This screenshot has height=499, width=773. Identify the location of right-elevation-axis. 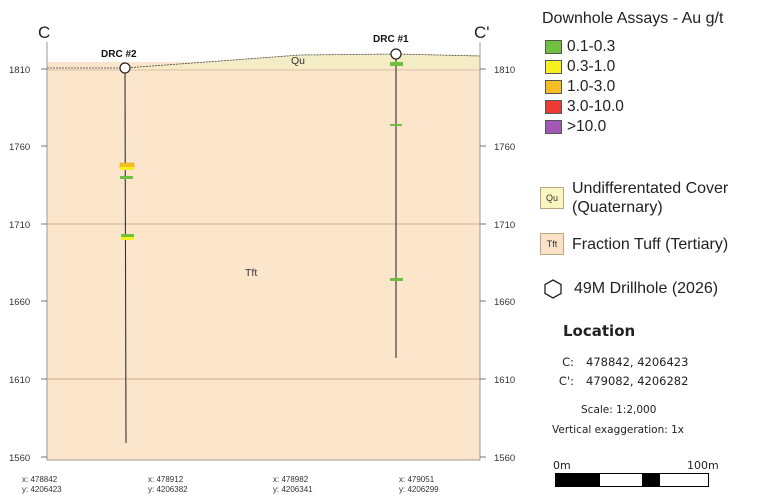
(483, 263).